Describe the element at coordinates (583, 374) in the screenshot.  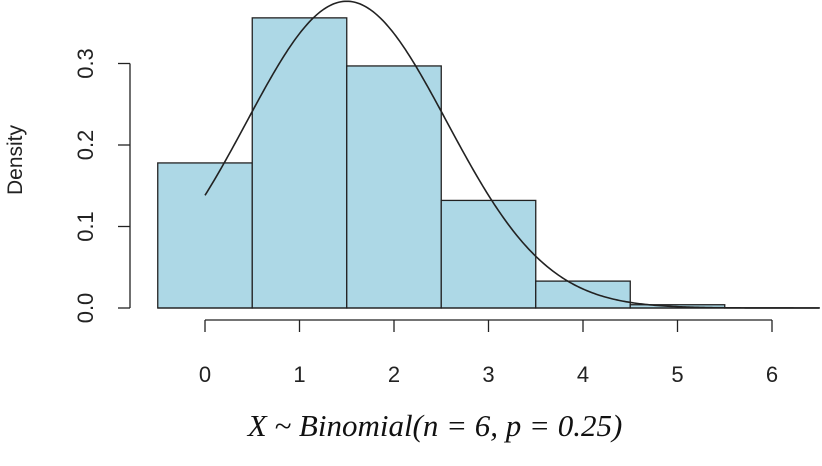
I see `x-tick-label: 4` at that location.